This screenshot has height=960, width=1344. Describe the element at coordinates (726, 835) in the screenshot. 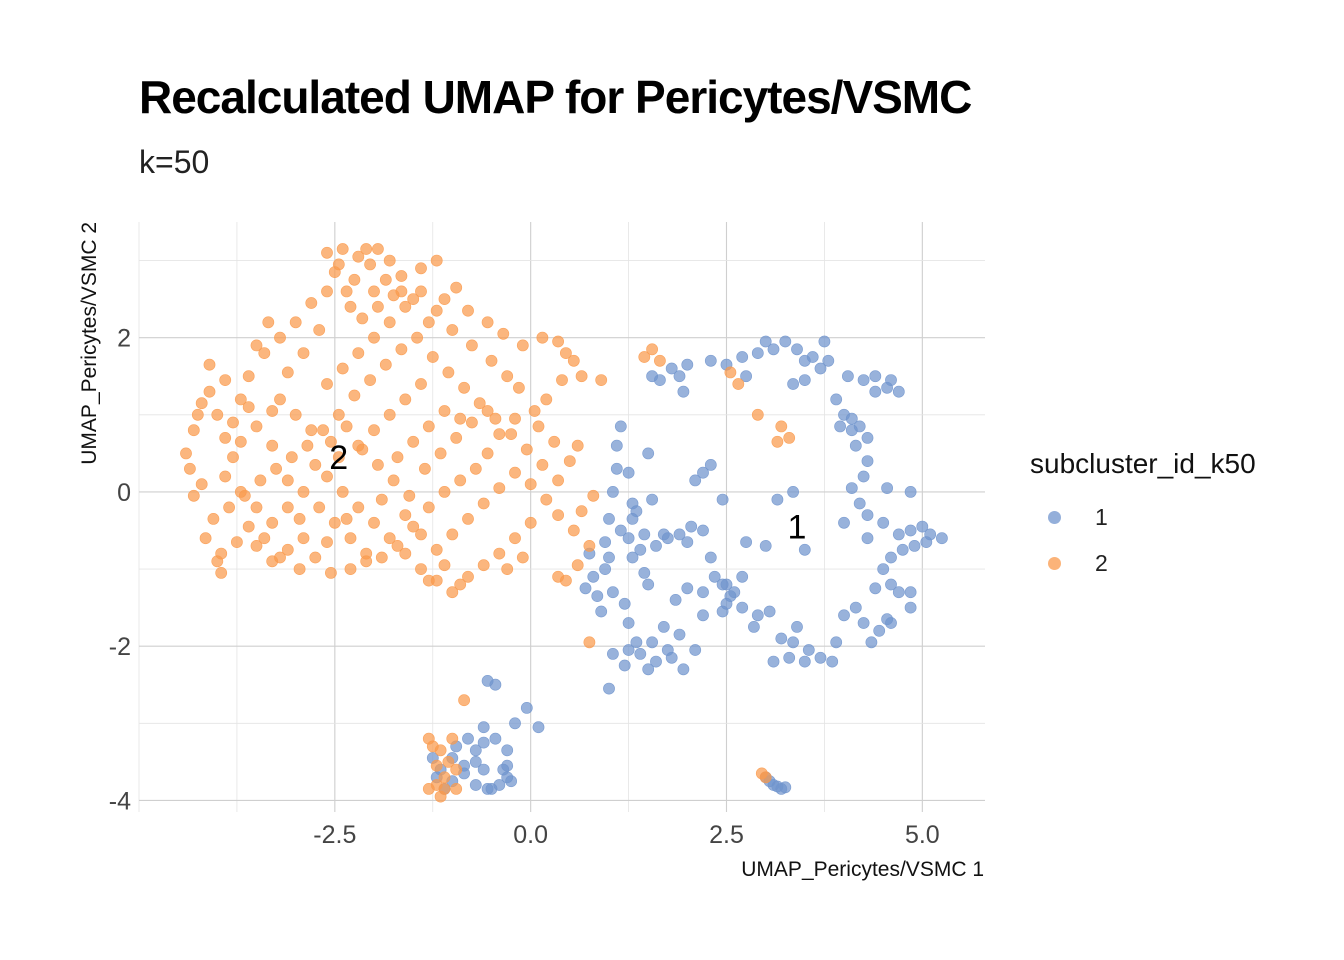

I see `x-tick-label: 2.5` at that location.